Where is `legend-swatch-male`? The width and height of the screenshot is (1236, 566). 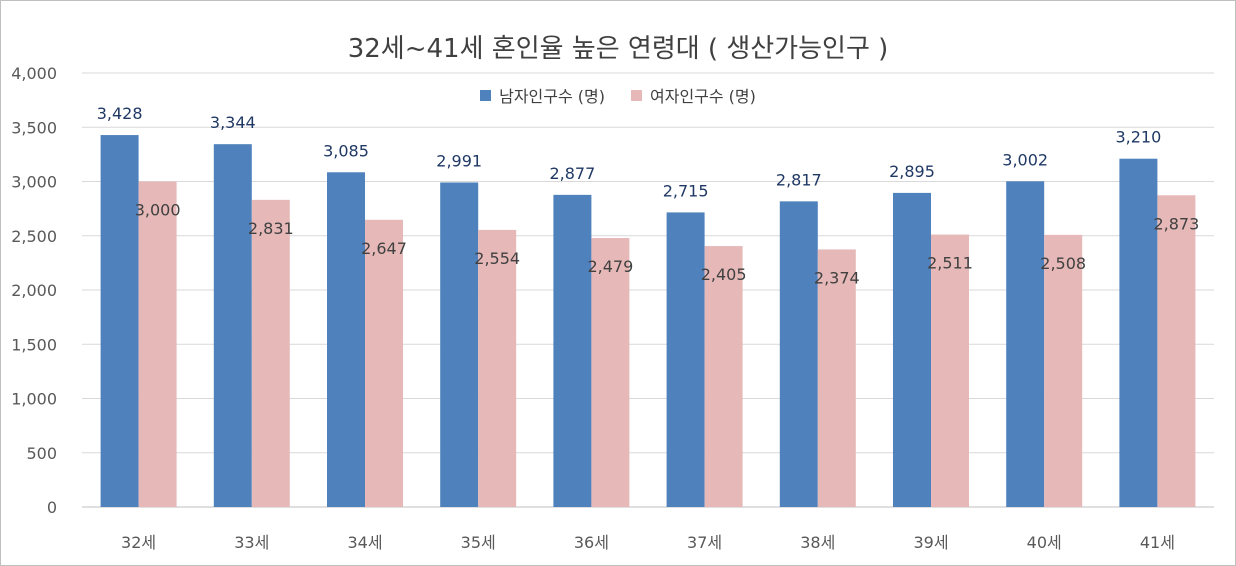 legend-swatch-male is located at coordinates (486, 95).